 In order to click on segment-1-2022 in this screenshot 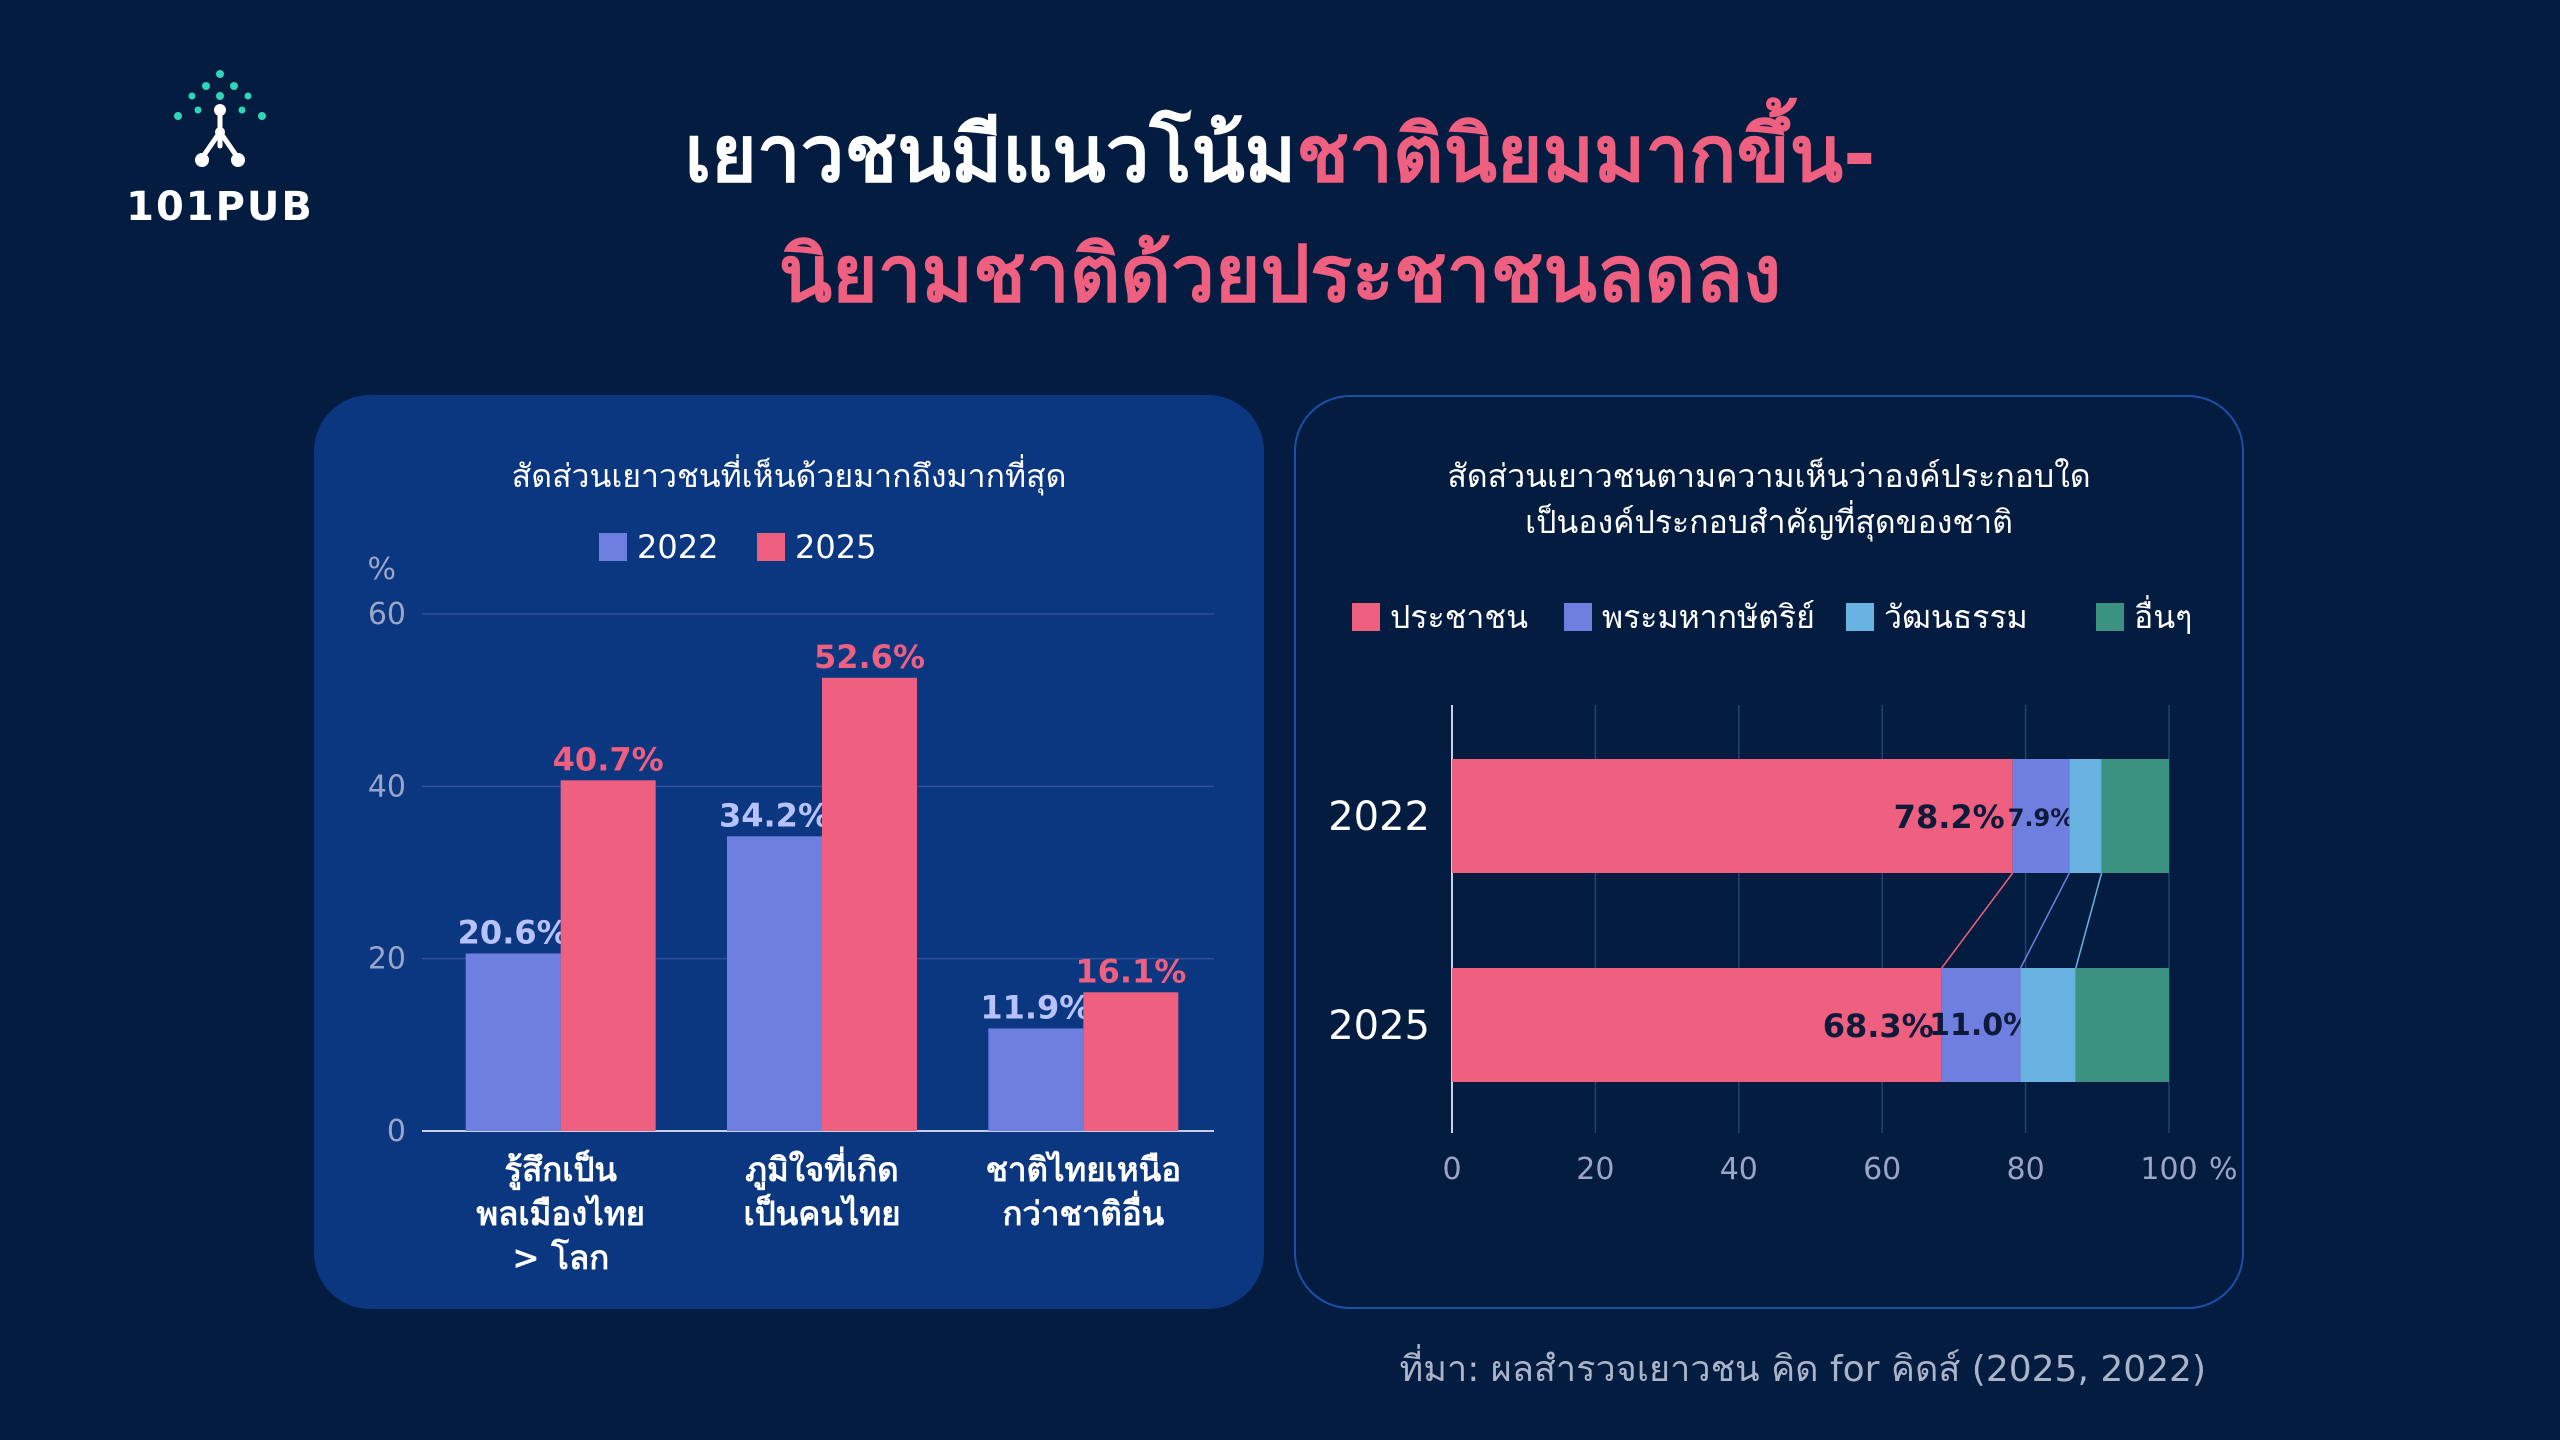, I will do `click(2041, 816)`.